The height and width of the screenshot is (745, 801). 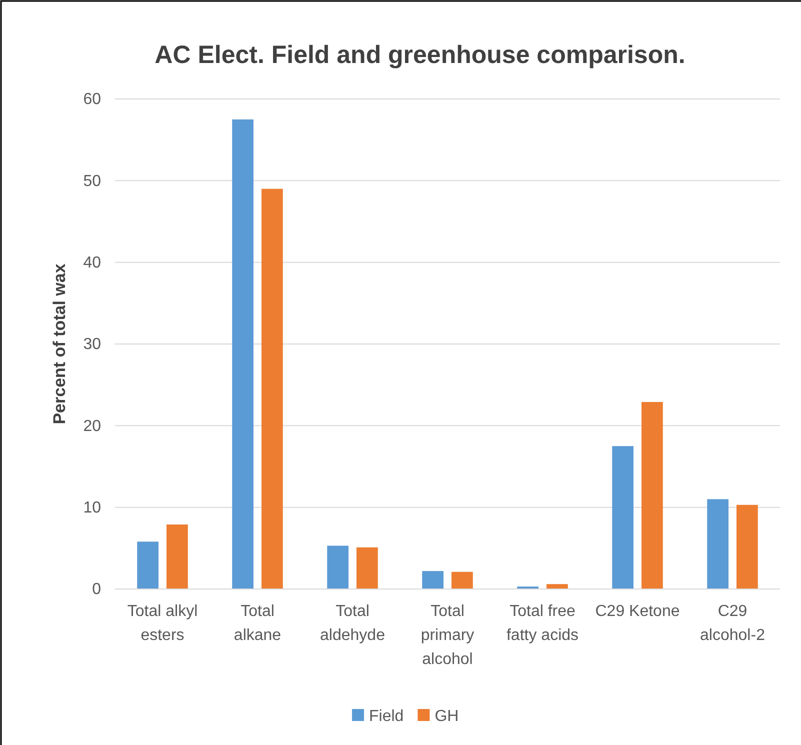 What do you see at coordinates (420, 55) in the screenshot?
I see `chart-title: AC Elect. Field and greenhouse comparison.` at bounding box center [420, 55].